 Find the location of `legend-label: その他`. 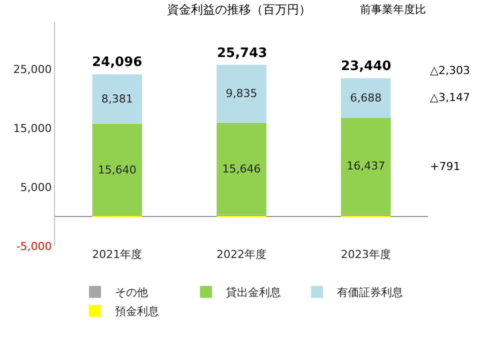

legend-label: その他 is located at coordinates (131, 293).